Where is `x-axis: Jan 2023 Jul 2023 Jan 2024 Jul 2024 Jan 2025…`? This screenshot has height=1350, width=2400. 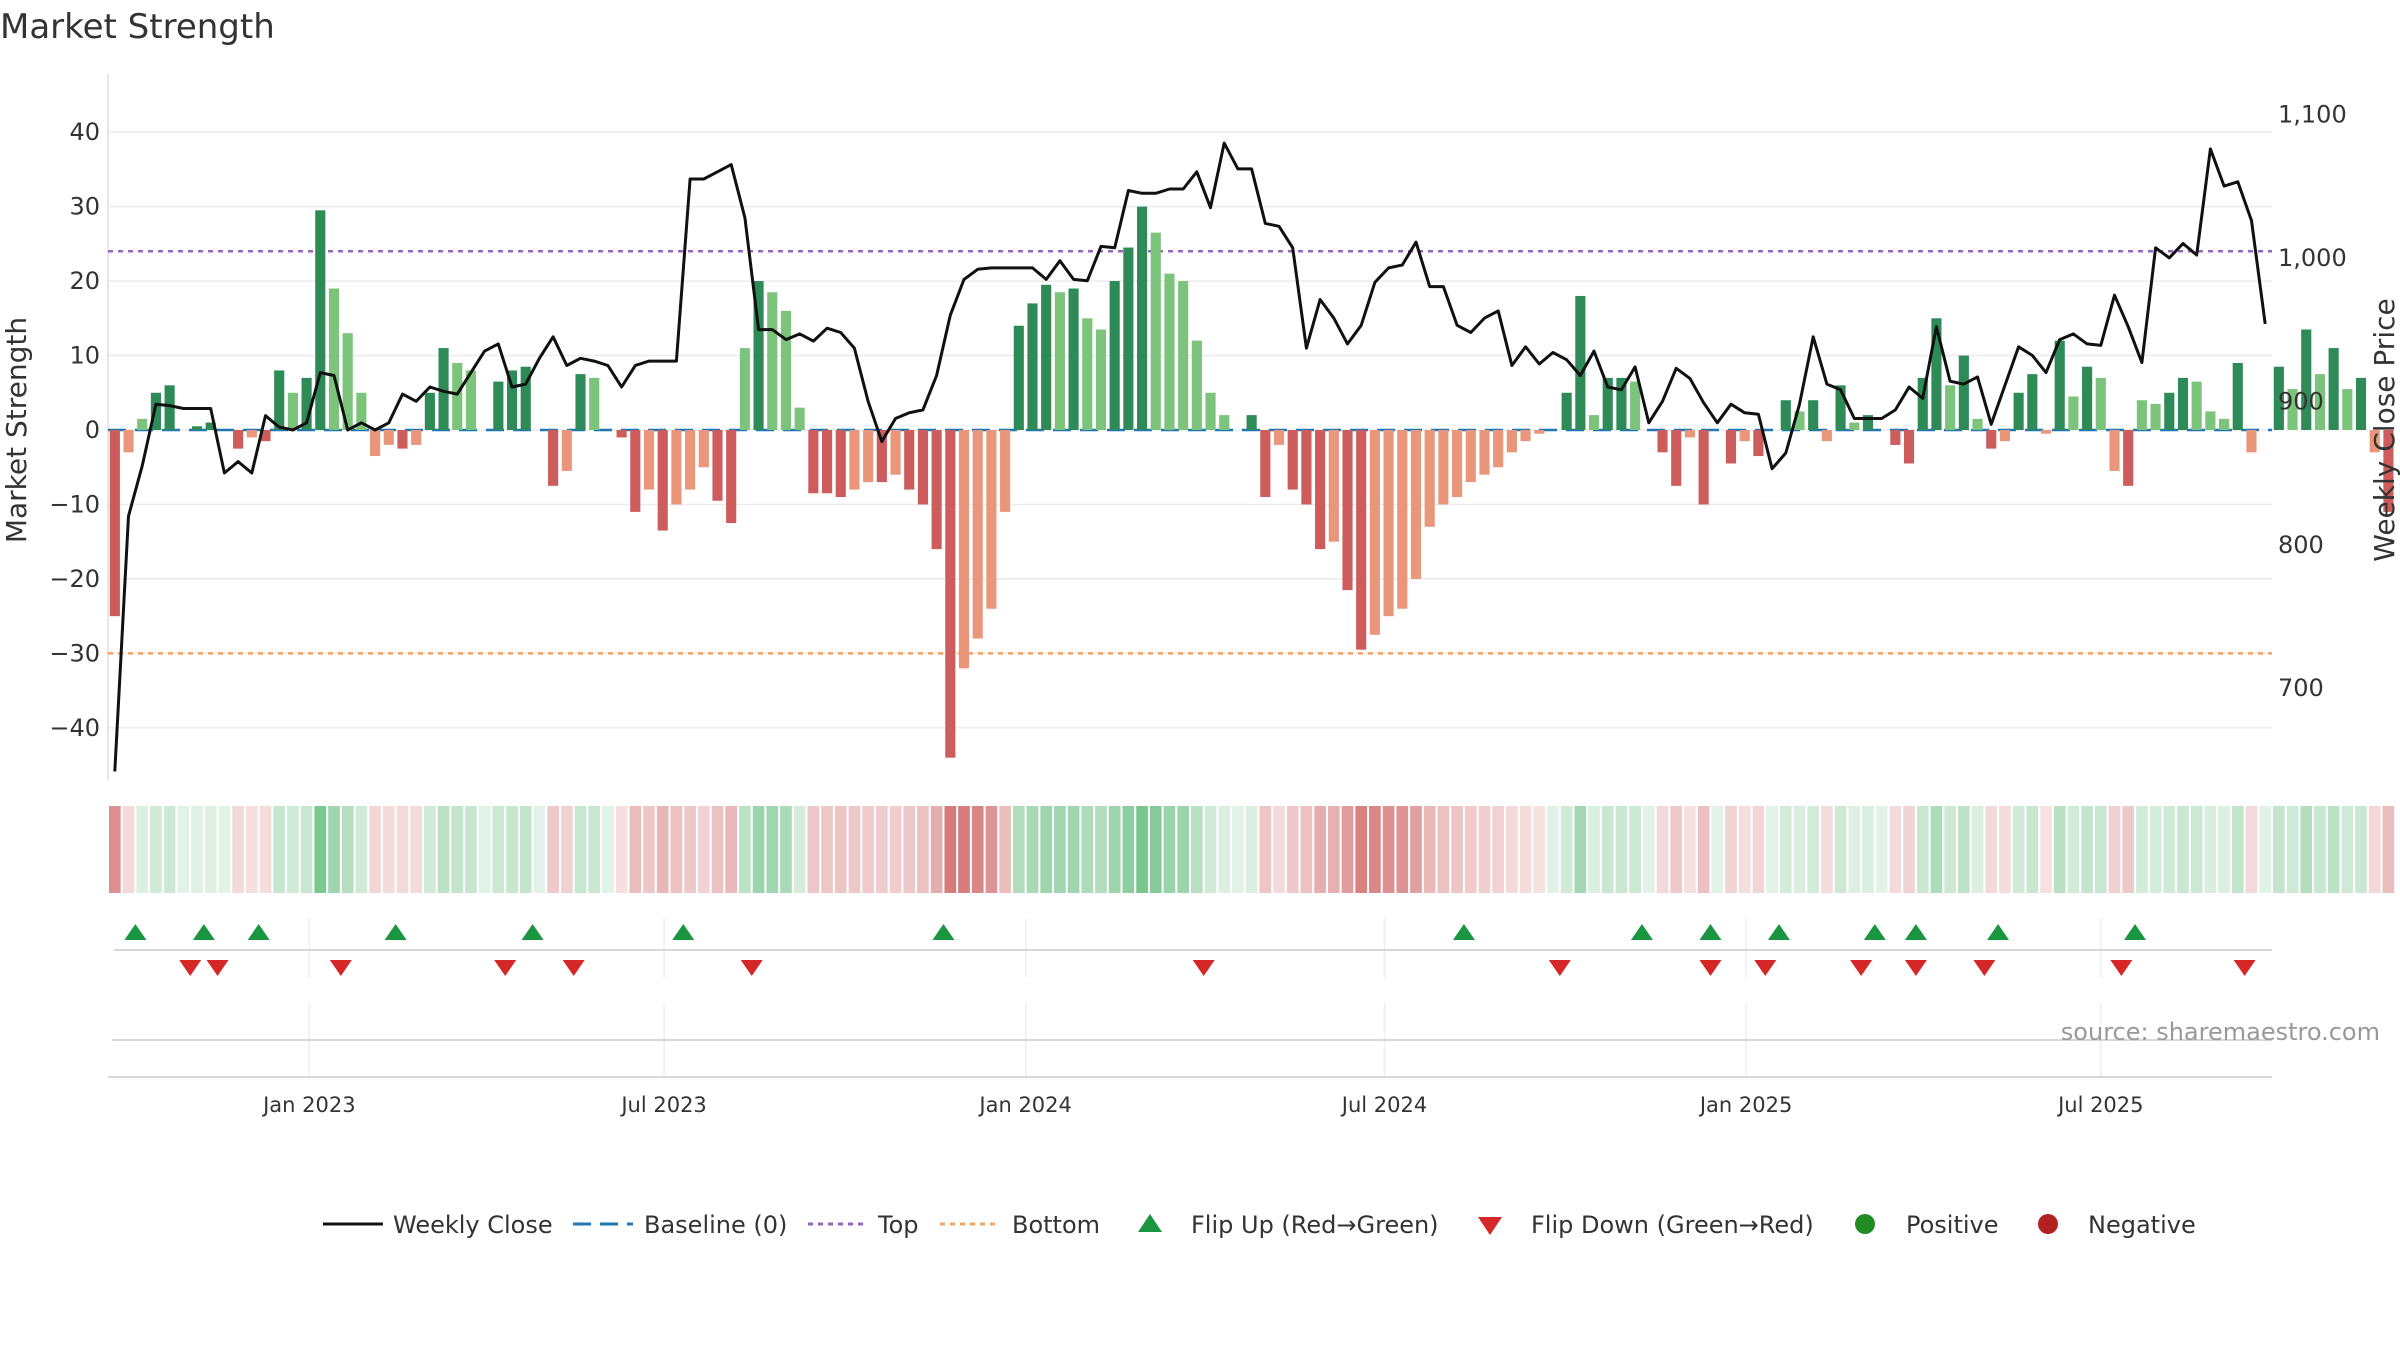
x-axis: Jan 2023 Jul 2023 Jan 2024 Jul 2024 Jan 2025… is located at coordinates (1190, 1060).